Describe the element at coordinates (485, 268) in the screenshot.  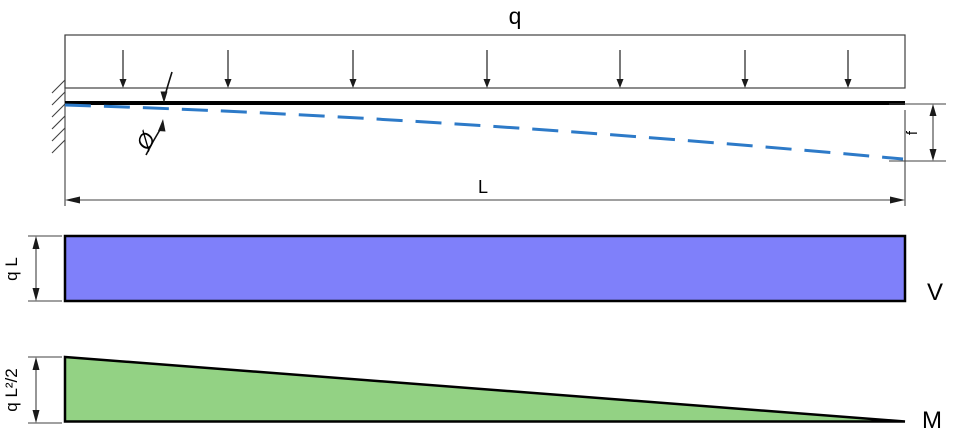
I see `shear-area` at that location.